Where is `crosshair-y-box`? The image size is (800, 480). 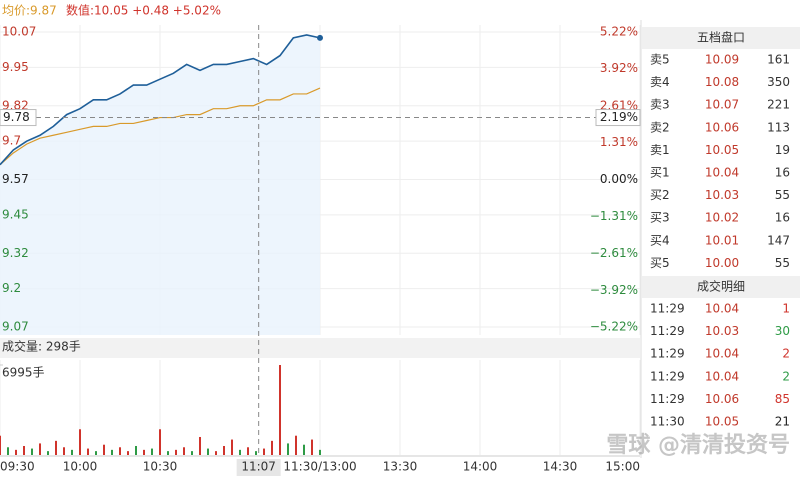
crosshair-y-box is located at coordinates (18, 118).